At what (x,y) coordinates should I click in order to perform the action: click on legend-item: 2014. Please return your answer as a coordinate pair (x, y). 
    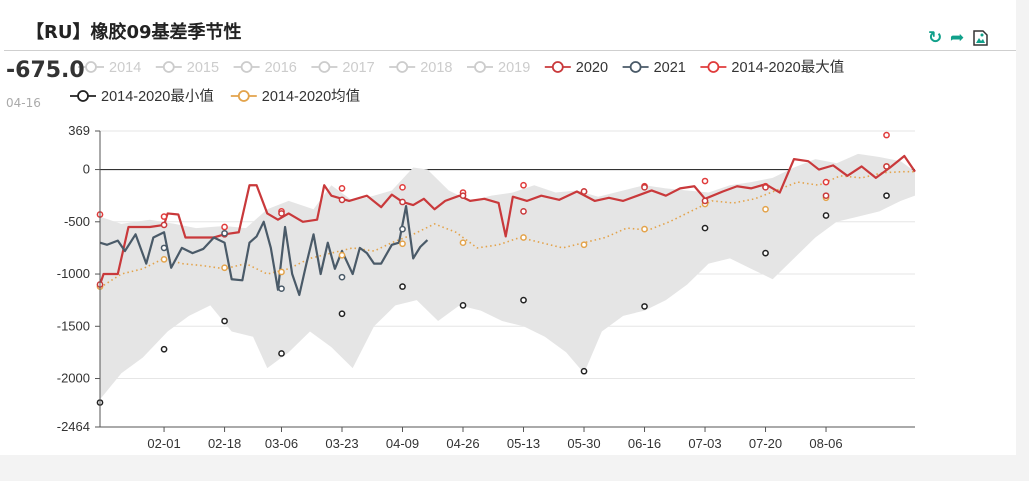
    Looking at the image, I should click on (109, 68).